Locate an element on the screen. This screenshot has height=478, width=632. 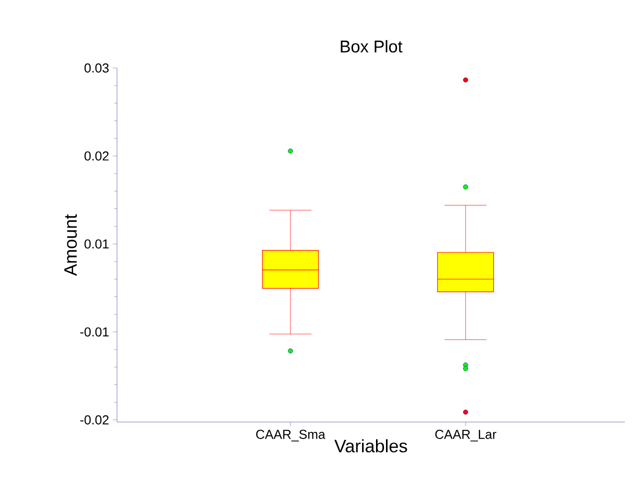
y-tick-label: -0.02 is located at coordinates (94, 419).